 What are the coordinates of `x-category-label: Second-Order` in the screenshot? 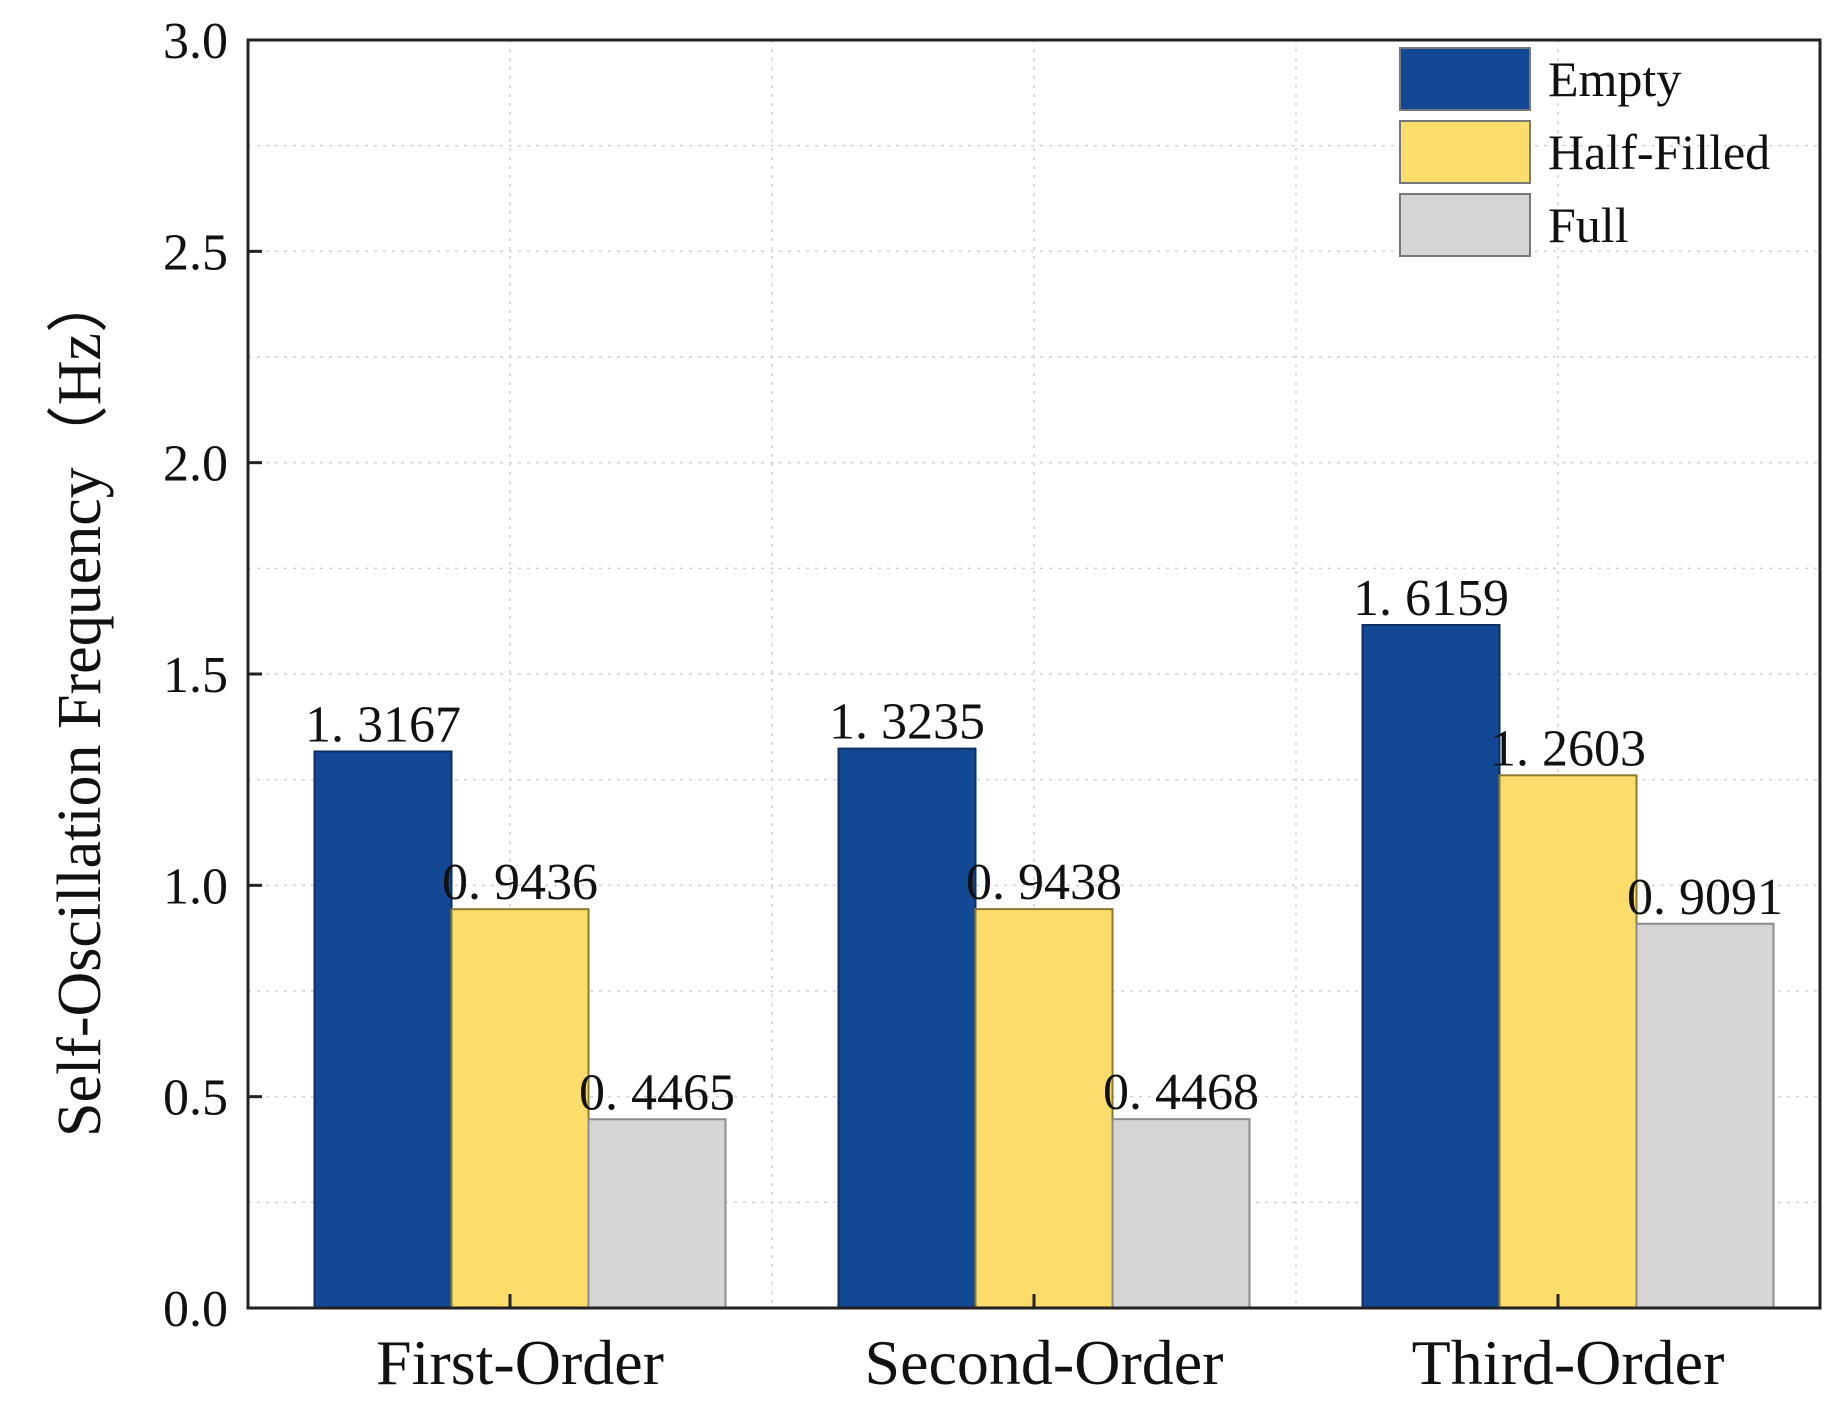 It's located at (1044, 1362).